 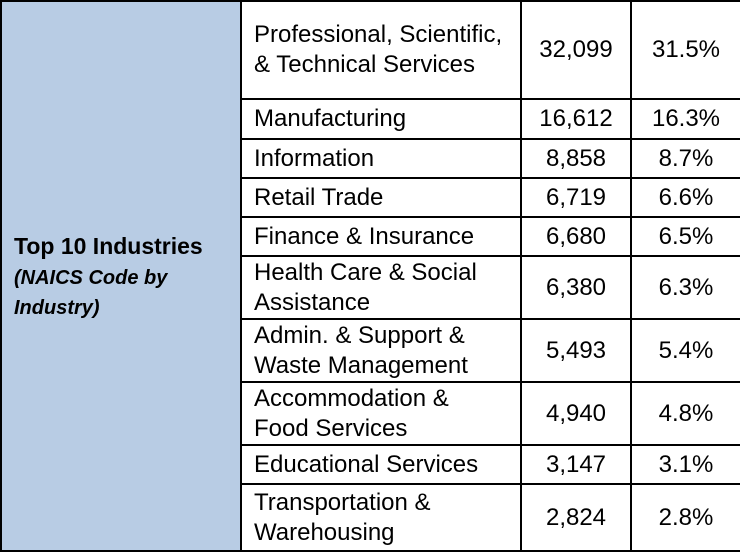 I want to click on establishment-count: 8,858, so click(x=576, y=158).